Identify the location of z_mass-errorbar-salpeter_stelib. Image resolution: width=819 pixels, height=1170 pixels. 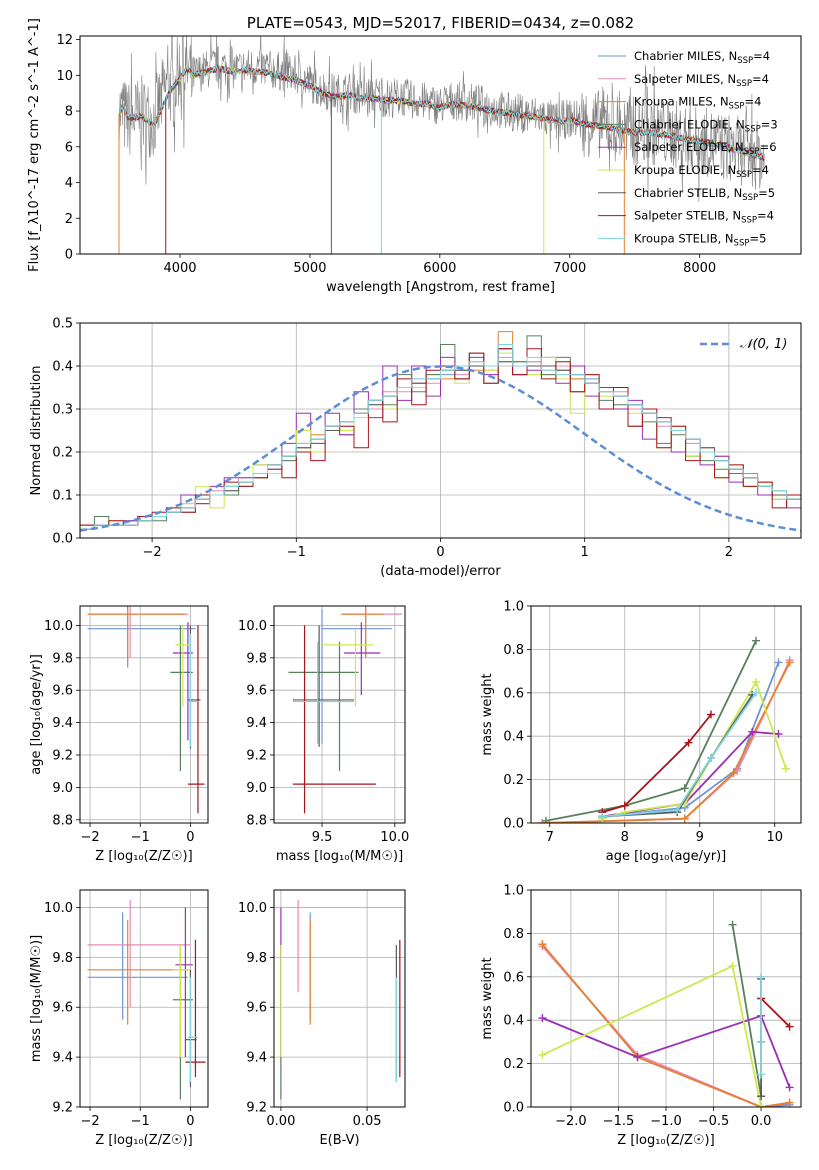
(195, 1008).